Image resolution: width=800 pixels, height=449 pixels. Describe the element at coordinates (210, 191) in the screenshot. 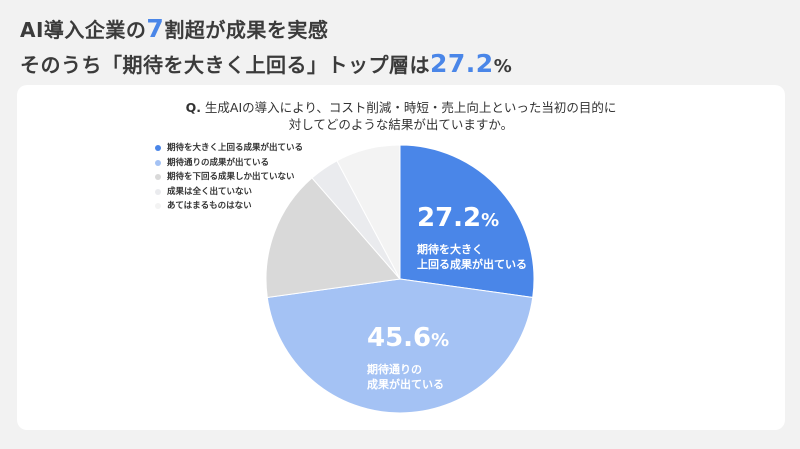

I see `legend-label: 成果は全く出ていない` at that location.